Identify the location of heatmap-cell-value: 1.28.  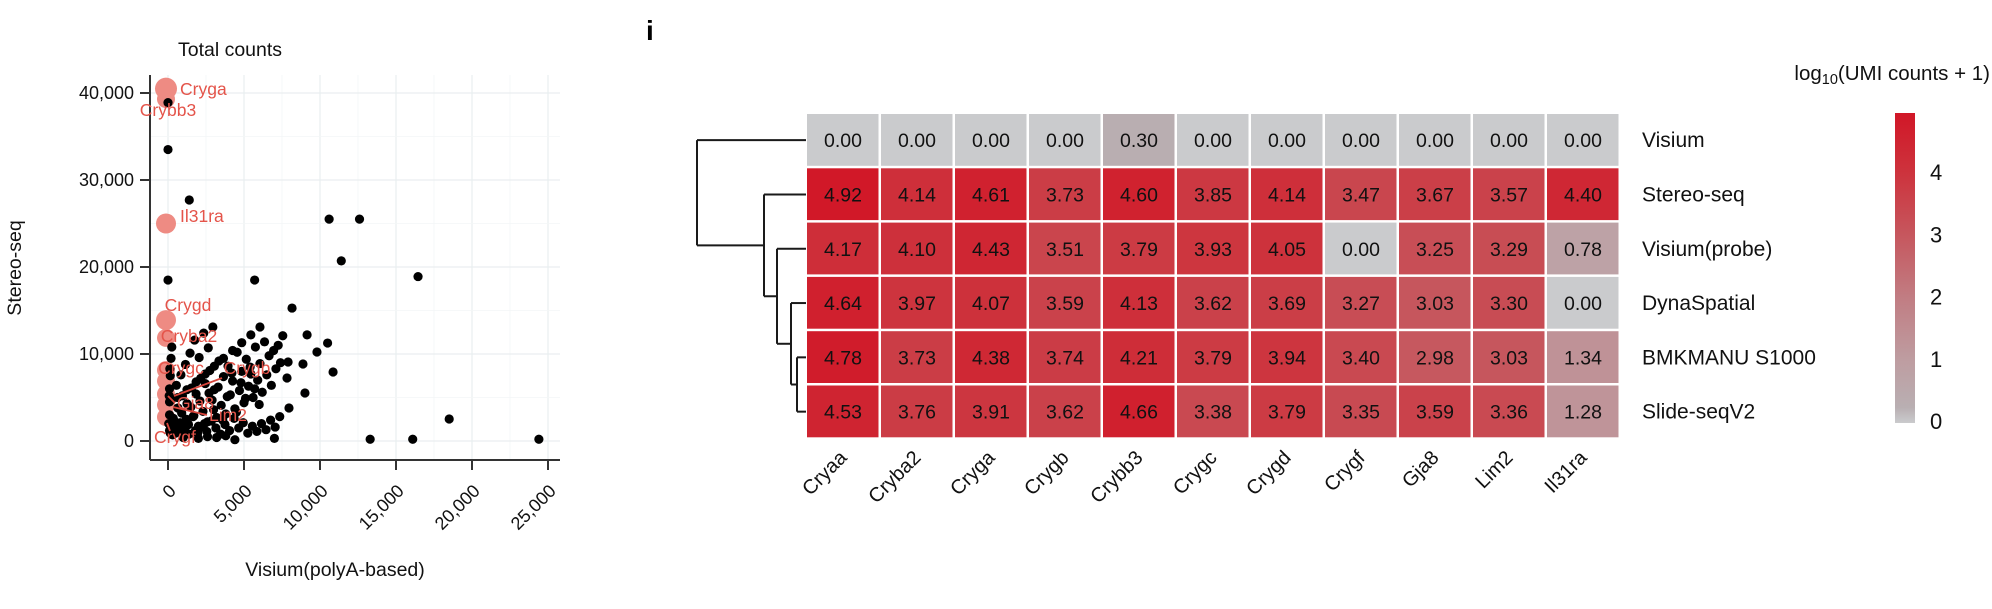
(1583, 413).